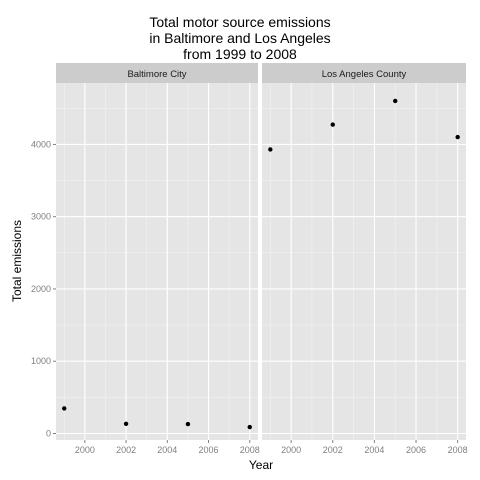 This screenshot has height=480, width=480. I want to click on y-tick-label: 3000, so click(41, 217).